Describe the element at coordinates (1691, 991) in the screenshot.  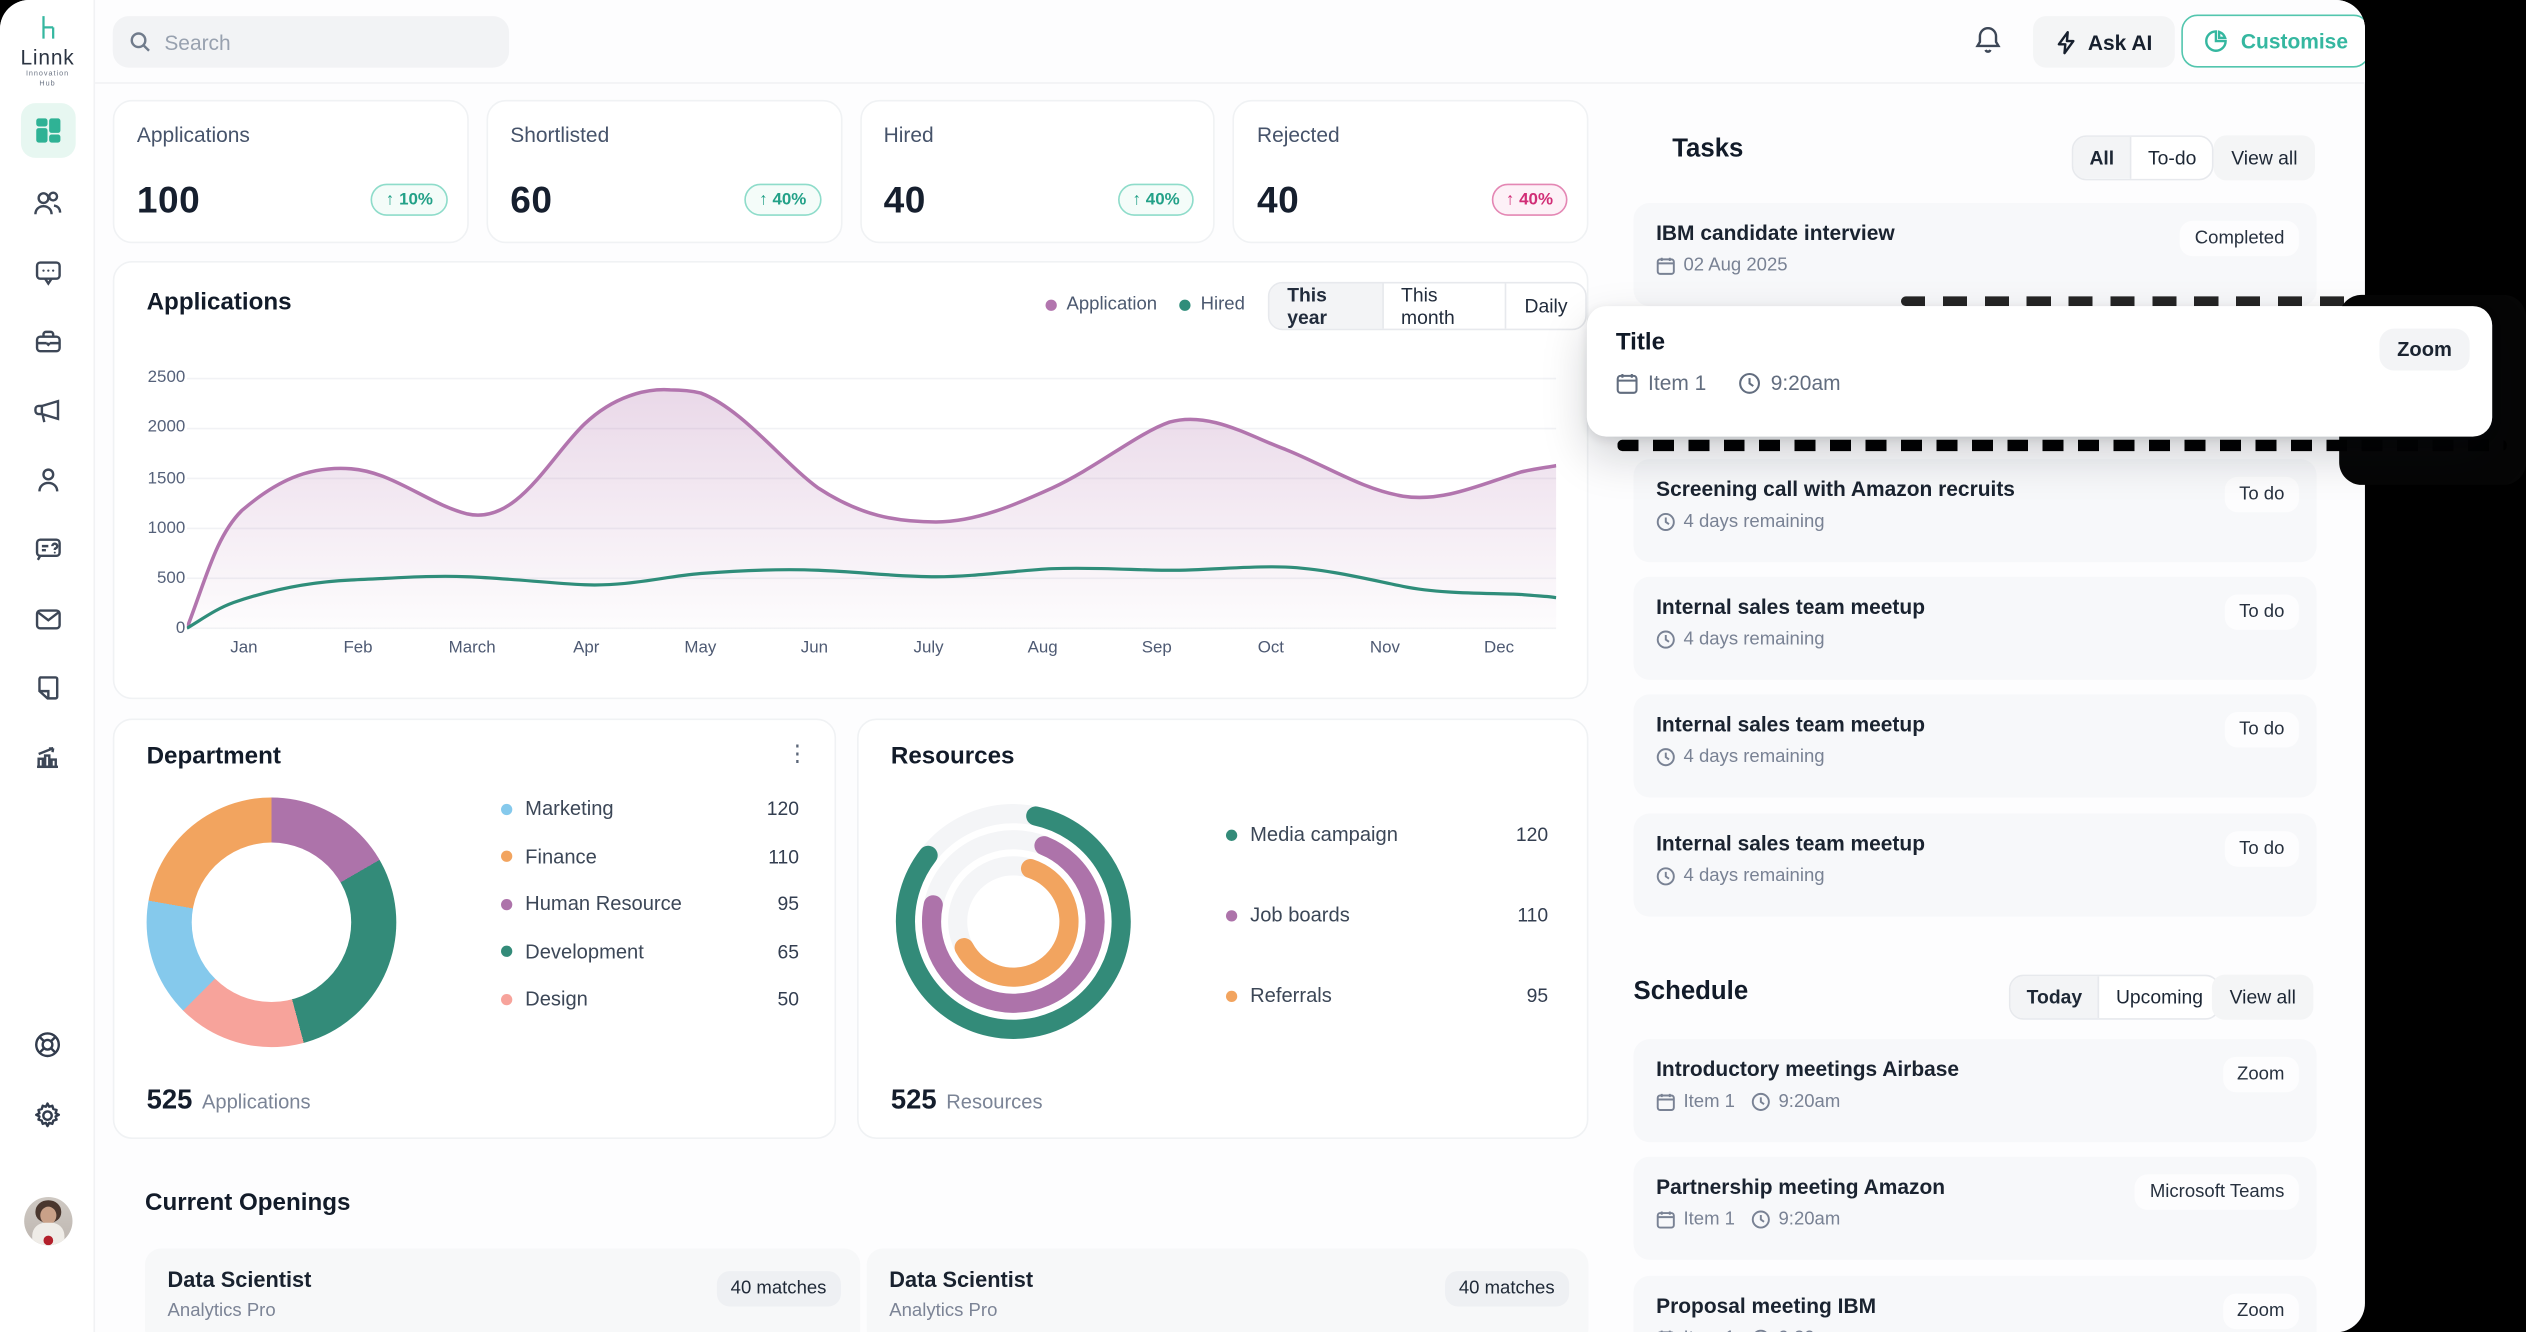
I see `schedule-title: Schedule` at that location.